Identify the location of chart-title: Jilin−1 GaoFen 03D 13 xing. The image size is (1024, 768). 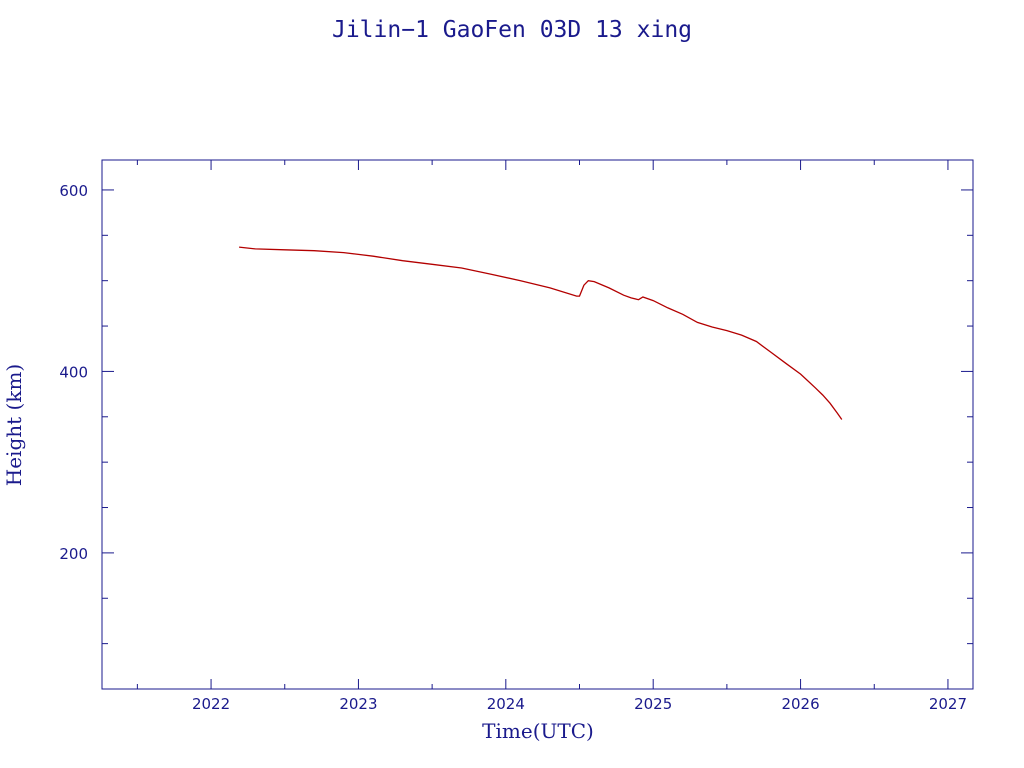
(512, 30).